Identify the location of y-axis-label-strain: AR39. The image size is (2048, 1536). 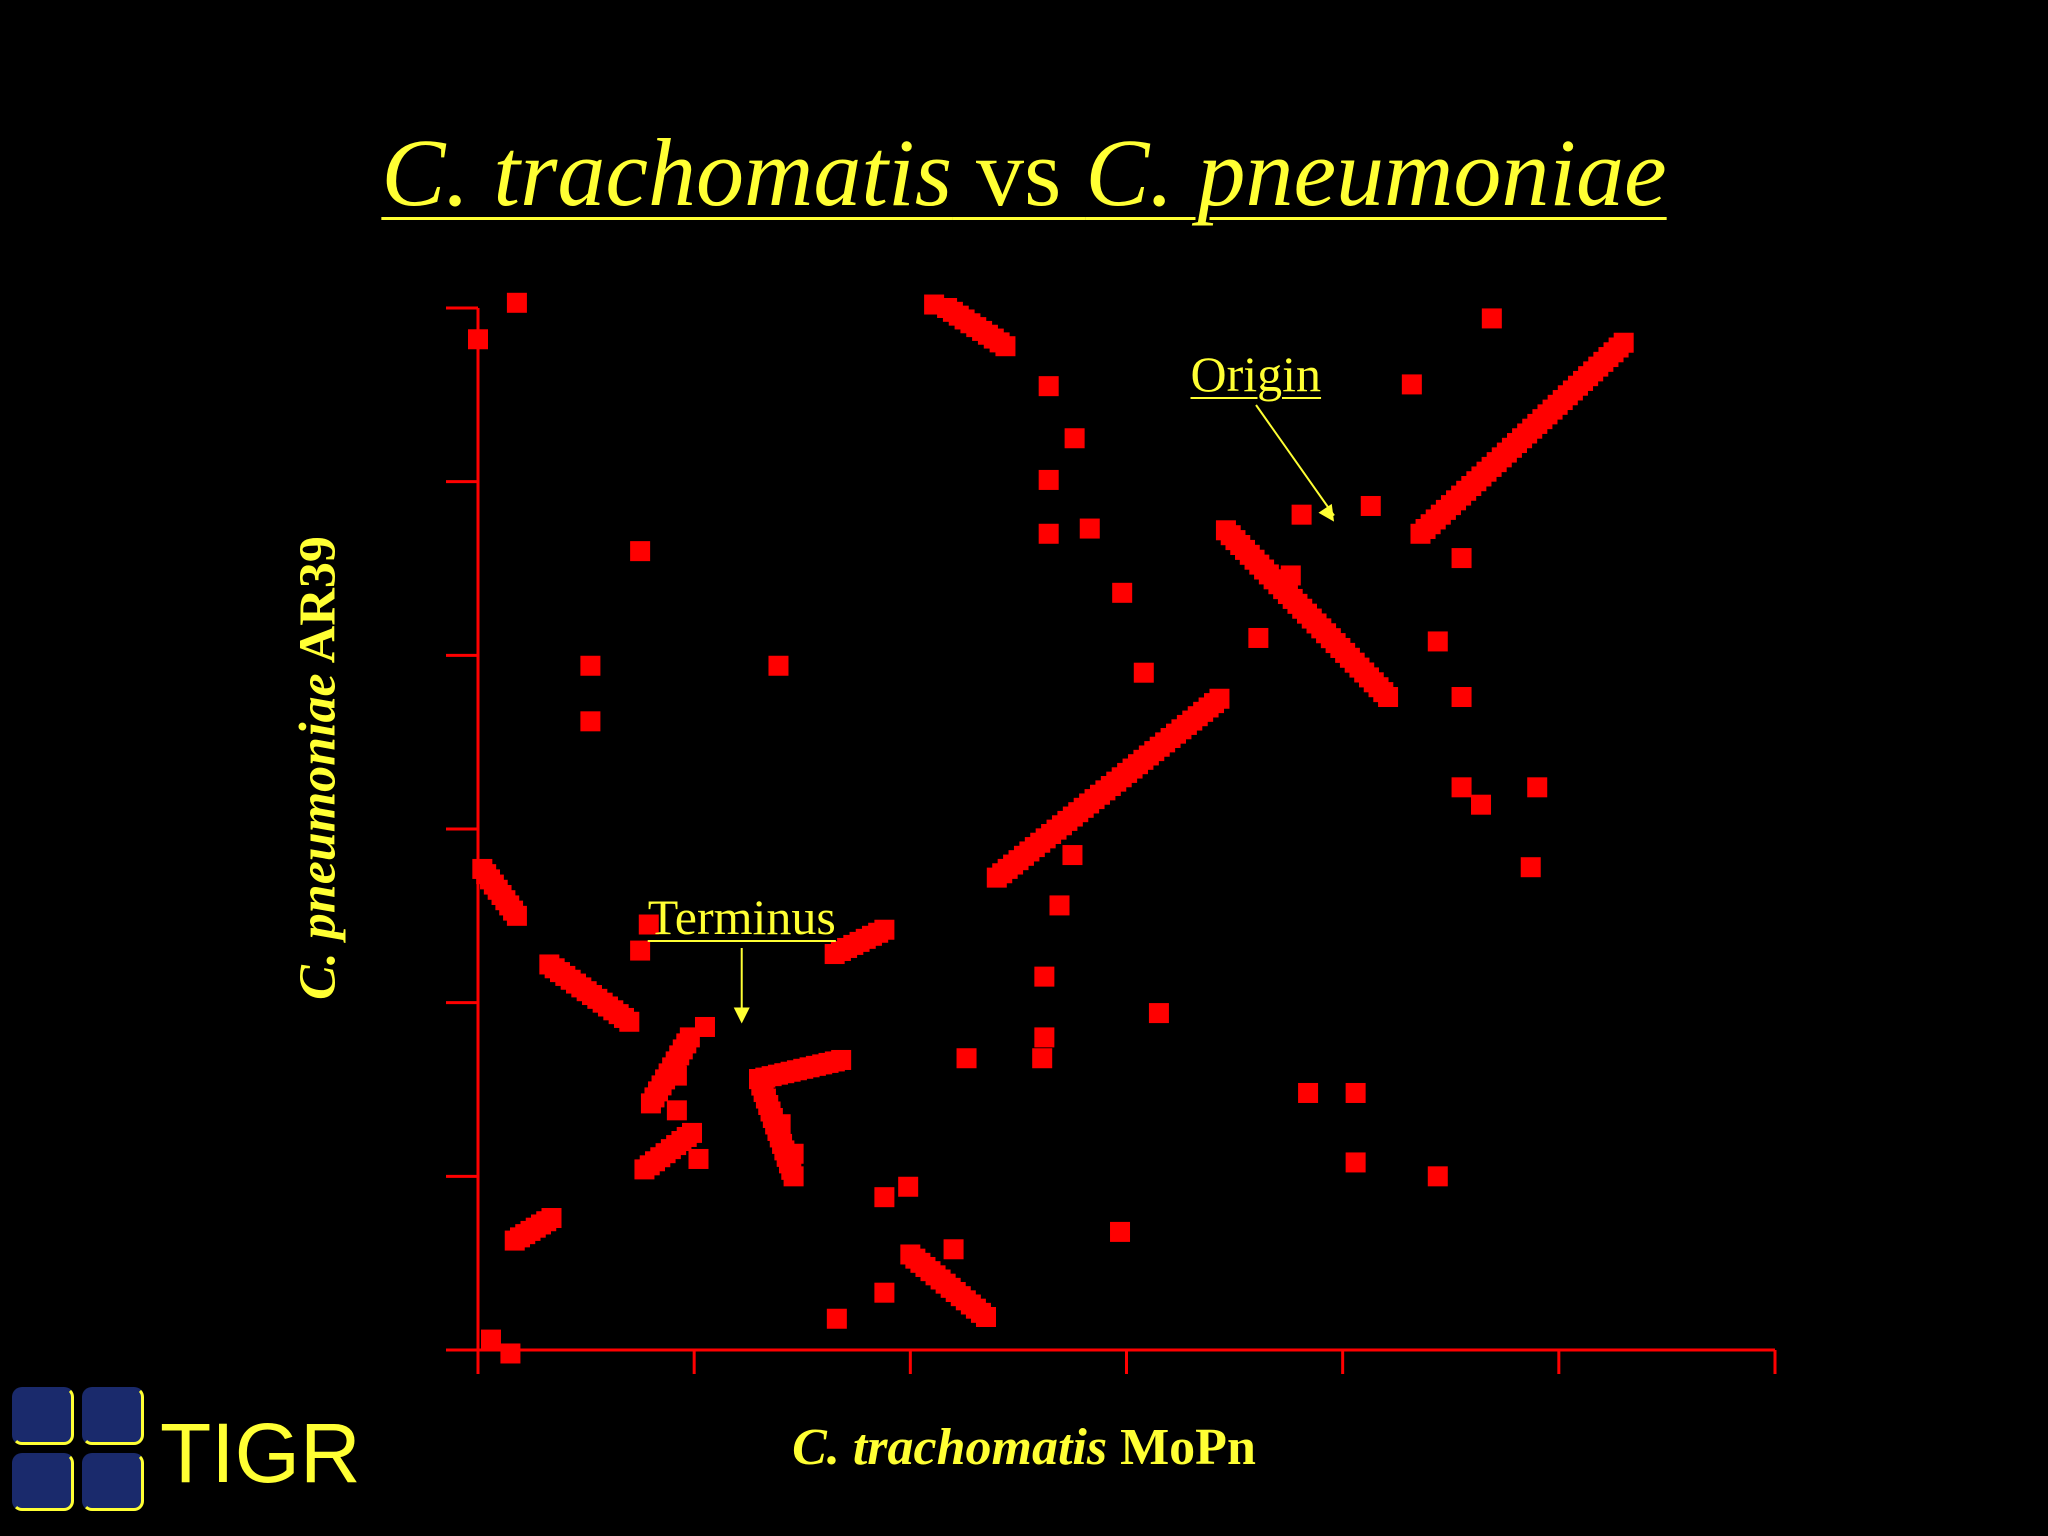
(318, 605).